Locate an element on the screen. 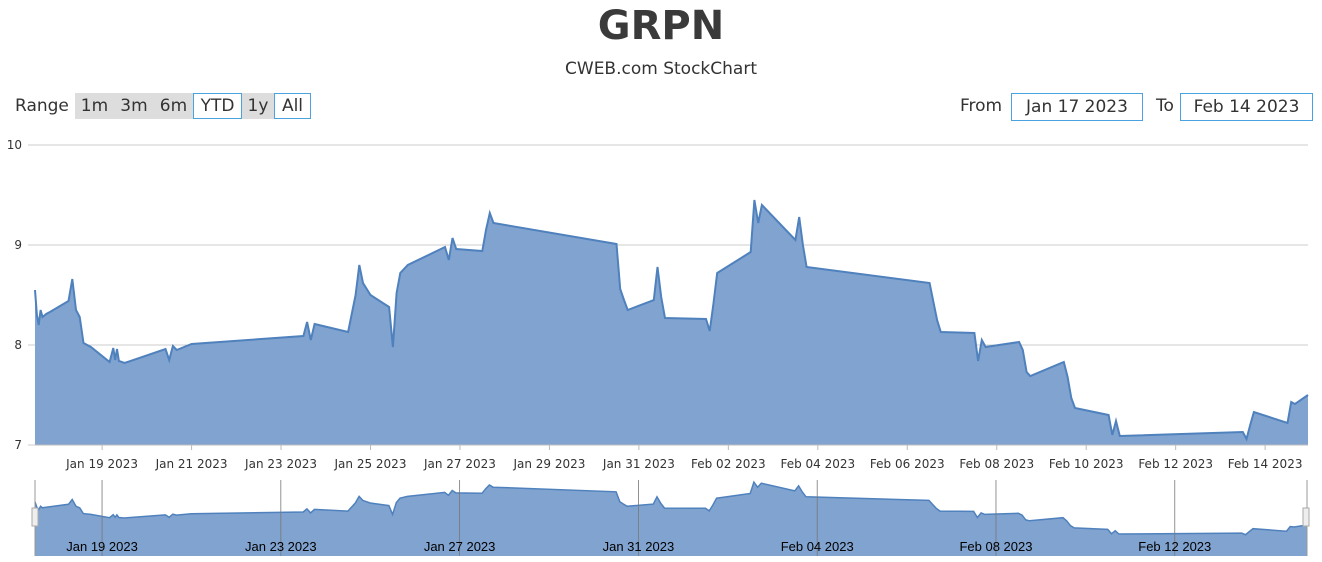 This screenshot has height=562, width=1322. y-tick-label: 8 is located at coordinates (18, 345).